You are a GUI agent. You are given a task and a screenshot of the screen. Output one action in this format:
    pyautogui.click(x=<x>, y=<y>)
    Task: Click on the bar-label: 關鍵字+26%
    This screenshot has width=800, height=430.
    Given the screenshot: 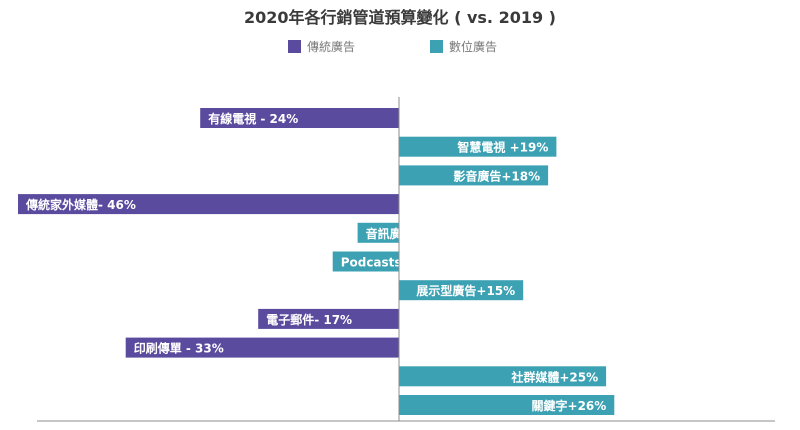 What is the action you would take?
    pyautogui.click(x=569, y=405)
    